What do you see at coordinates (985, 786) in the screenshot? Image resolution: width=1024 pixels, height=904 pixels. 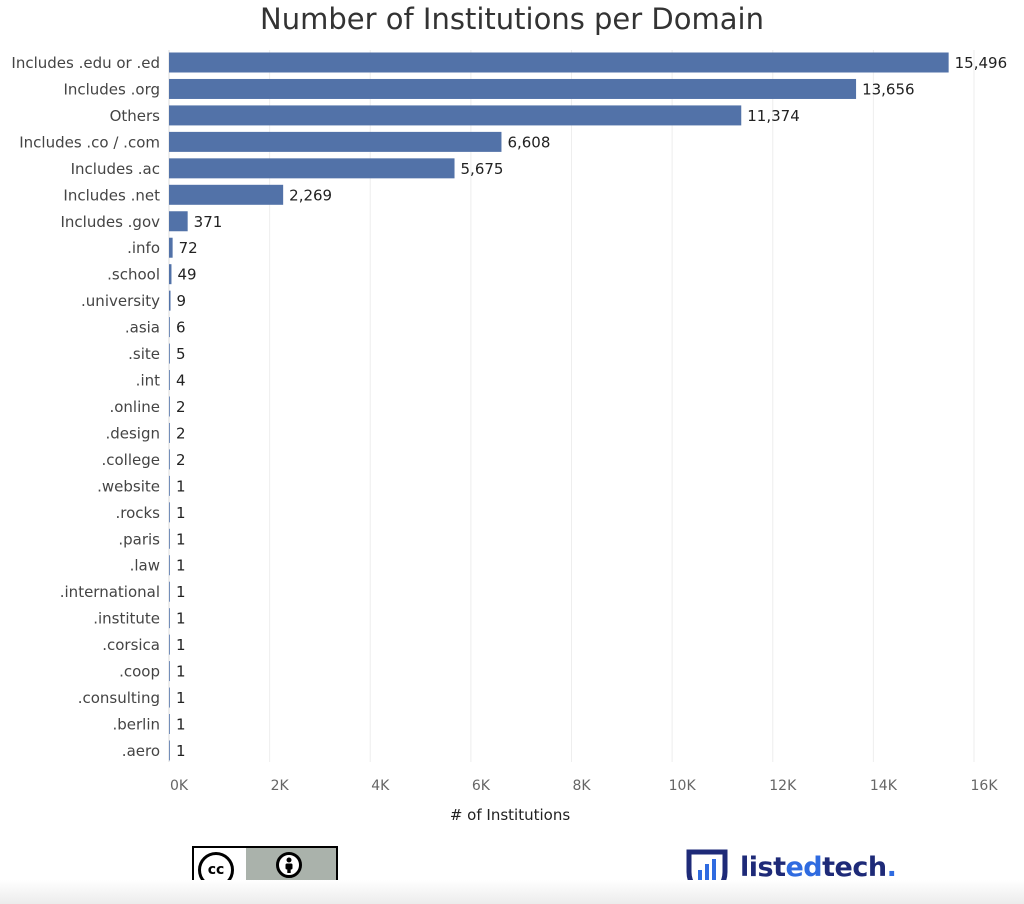 I see `x-tick-label: 16K` at bounding box center [985, 786].